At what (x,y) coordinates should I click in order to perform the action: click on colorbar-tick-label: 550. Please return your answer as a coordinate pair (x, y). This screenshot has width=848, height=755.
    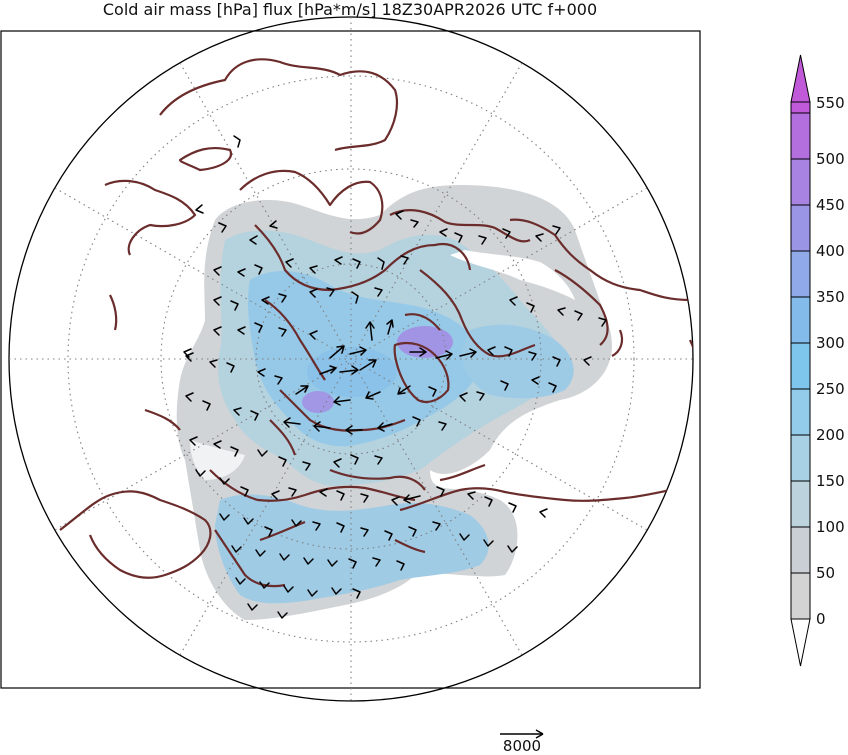
    Looking at the image, I should click on (830, 103).